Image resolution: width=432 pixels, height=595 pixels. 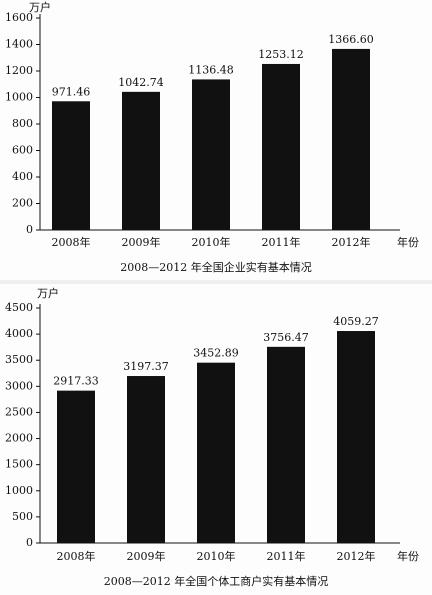 I want to click on value-label: 1253.12, so click(x=281, y=54).